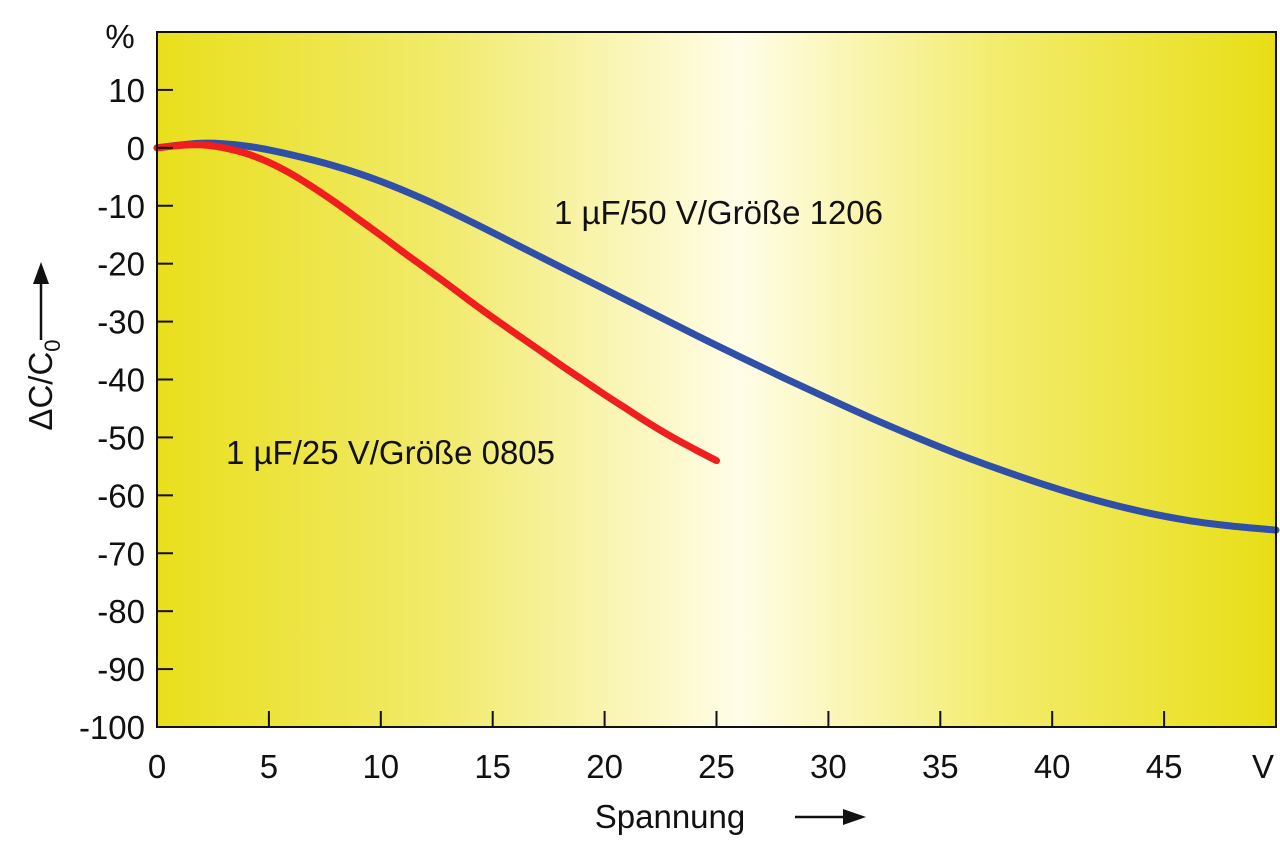 This screenshot has height=843, width=1280. Describe the element at coordinates (136, 148) in the screenshot. I see `y-tick-label: 0` at that location.